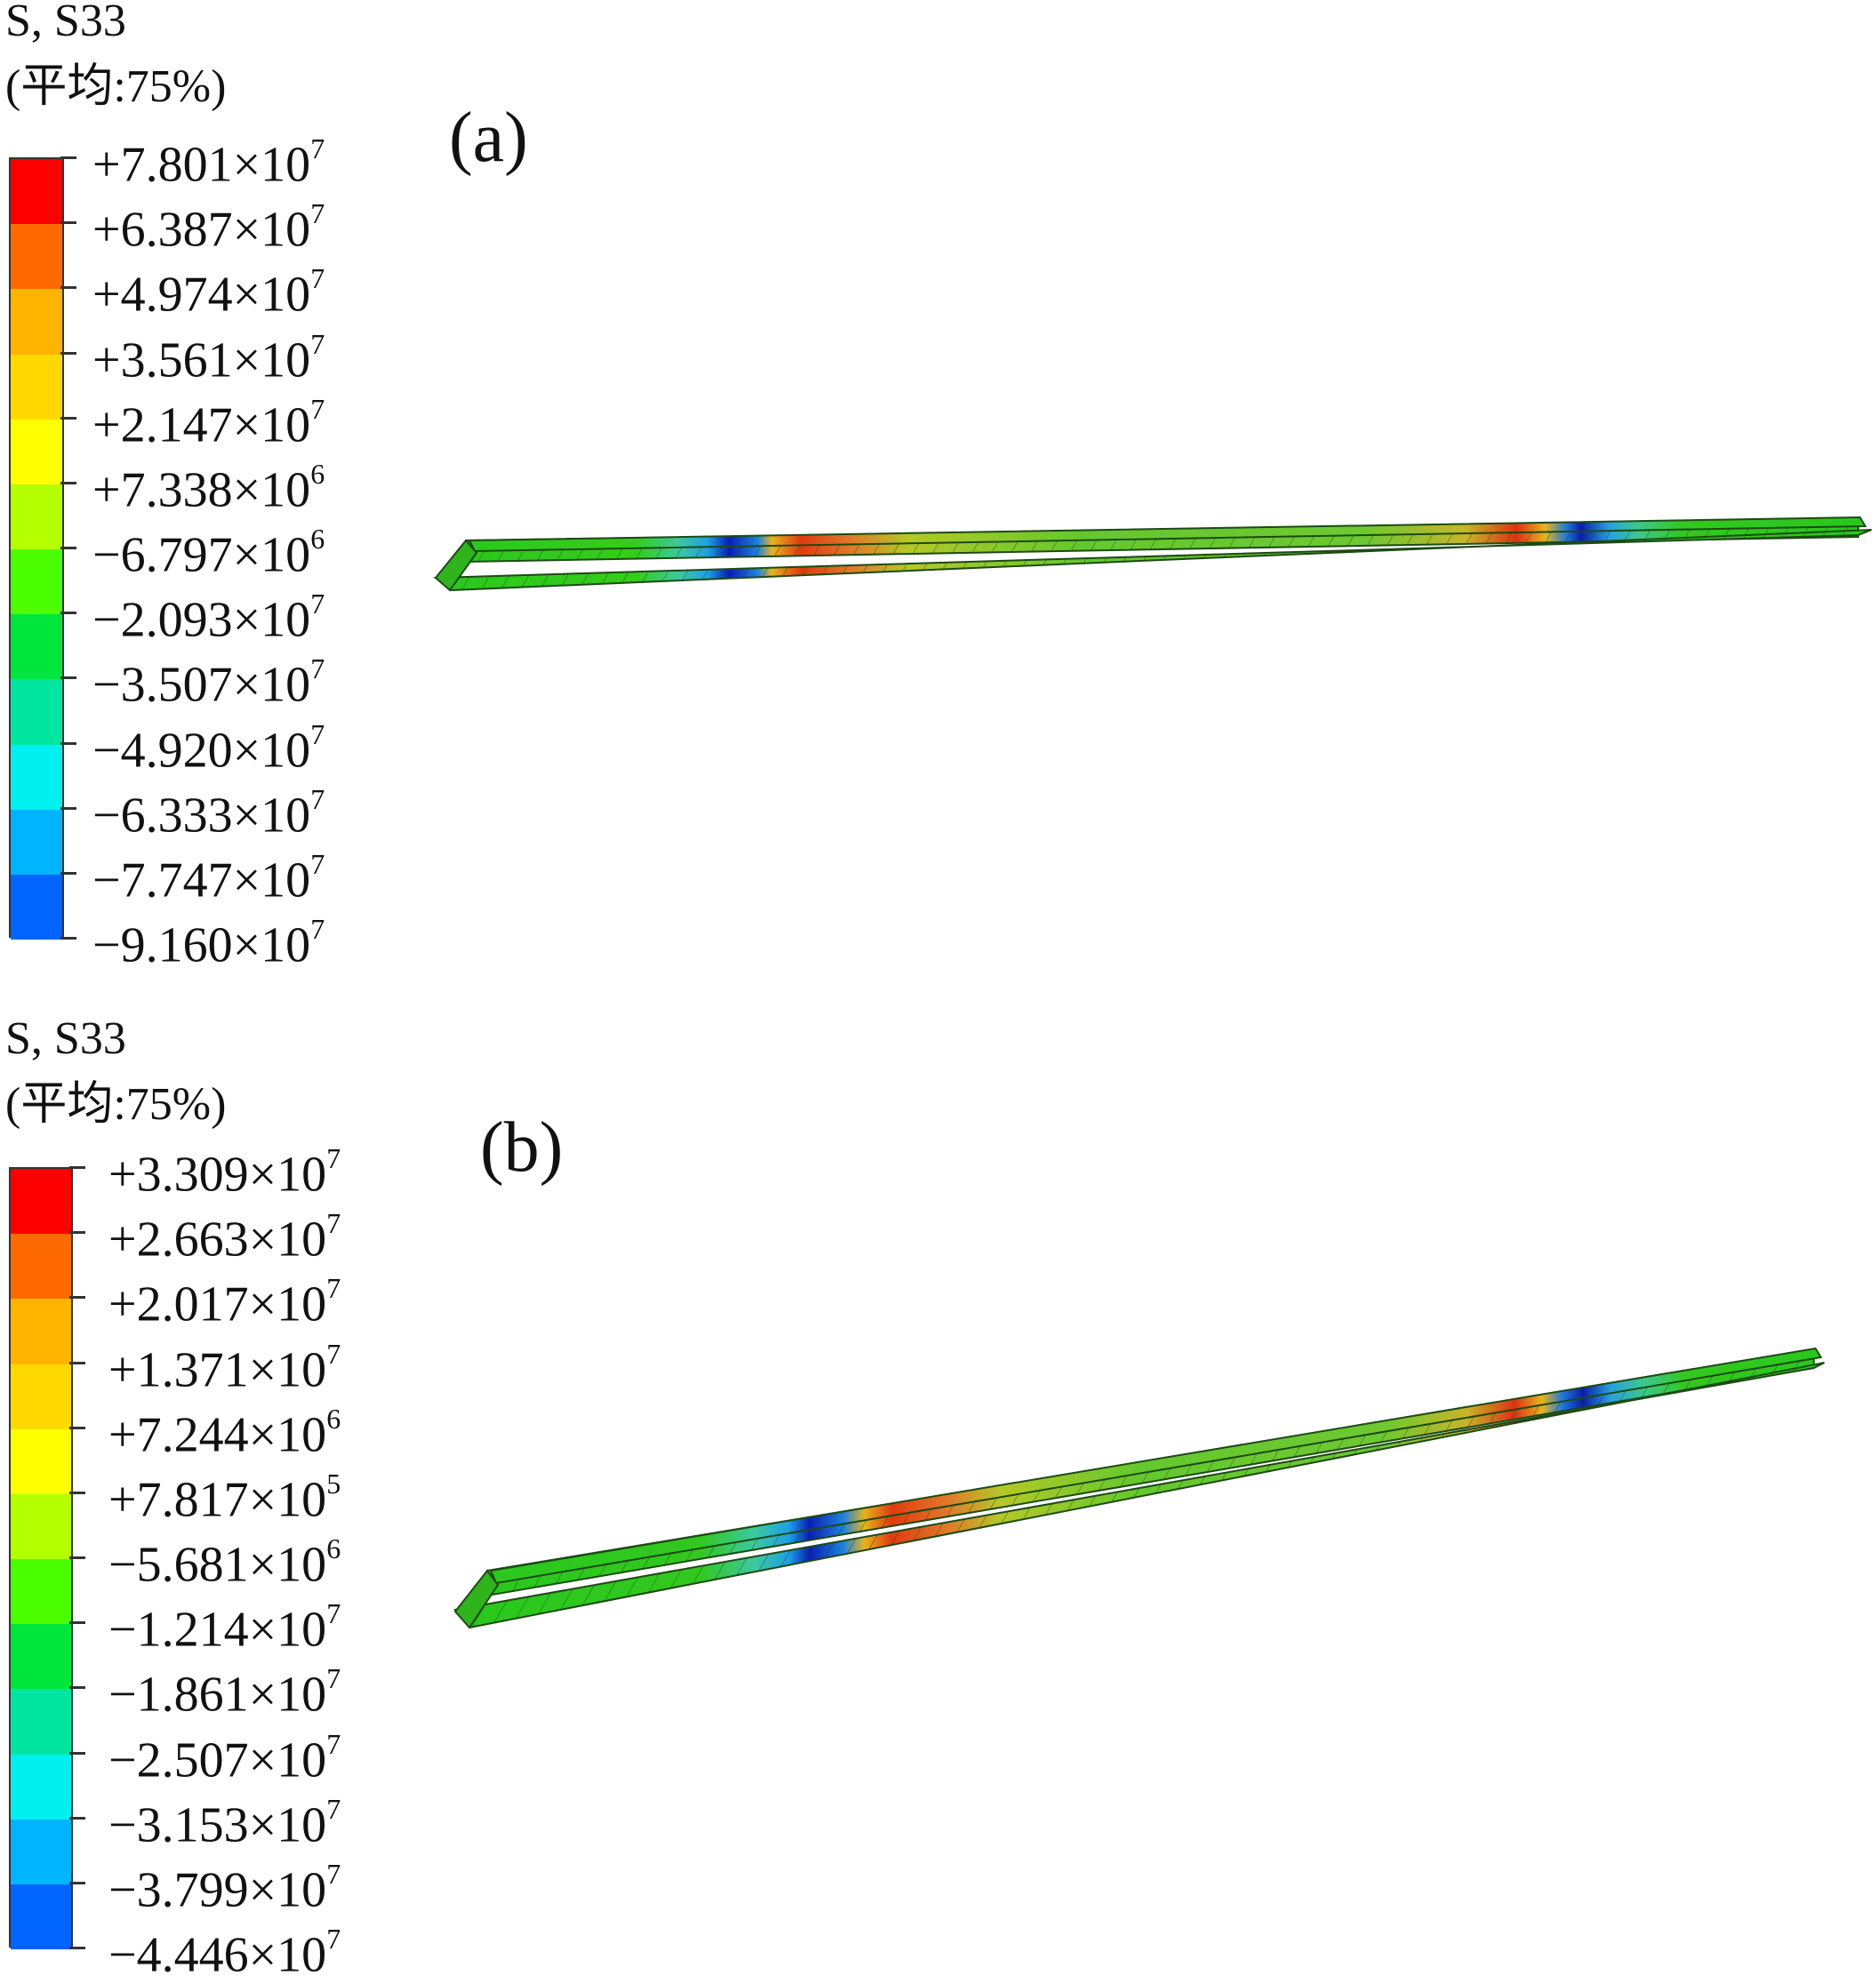  What do you see at coordinates (225, 1946) in the screenshot?
I see `legend-value-label: −4.446×10⁷` at bounding box center [225, 1946].